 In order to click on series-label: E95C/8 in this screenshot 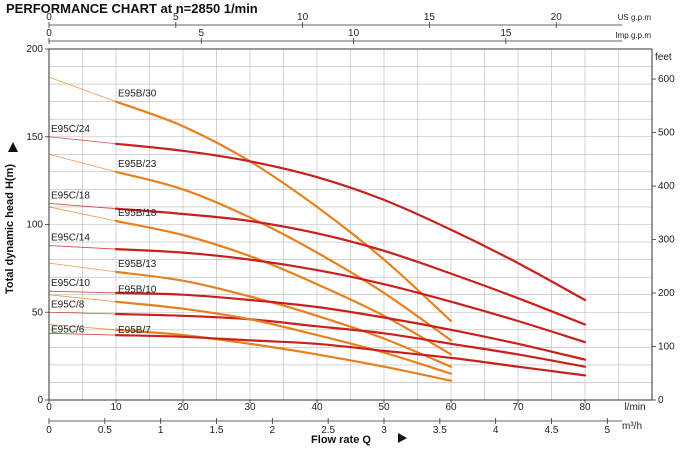, I will do `click(68, 304)`.